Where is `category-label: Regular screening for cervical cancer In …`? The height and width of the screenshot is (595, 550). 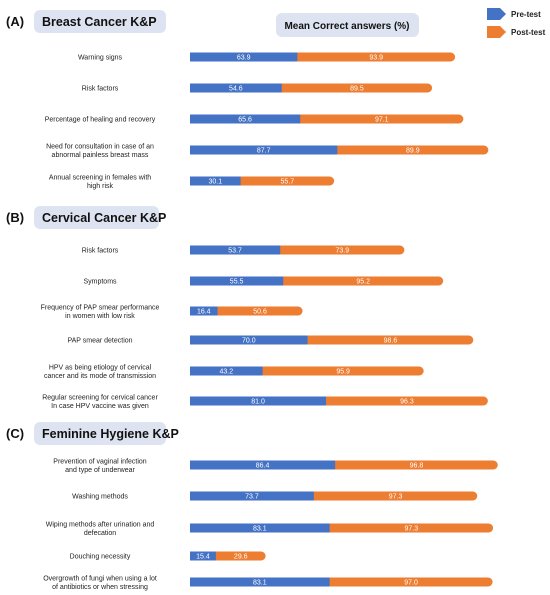 category-label: Regular screening for cervical cancer In … is located at coordinates (100, 402).